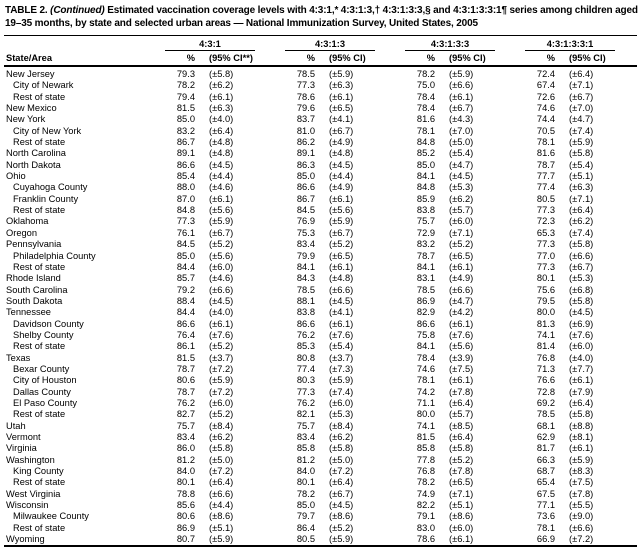 This screenshot has height=554, width=640. I want to click on pct-cell: 83.4, so click(305, 437).